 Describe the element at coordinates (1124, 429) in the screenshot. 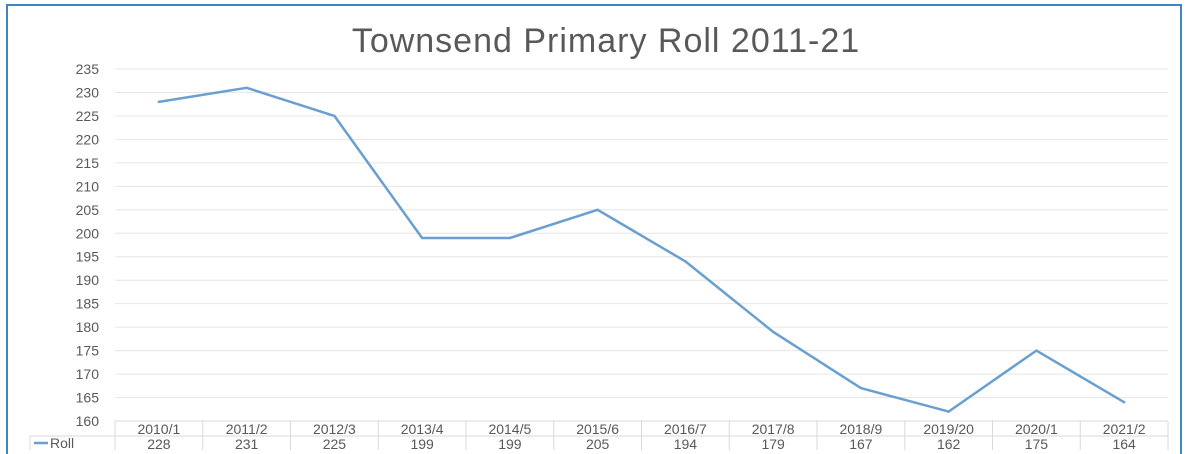

I see `x-category-label: 2021/2` at that location.